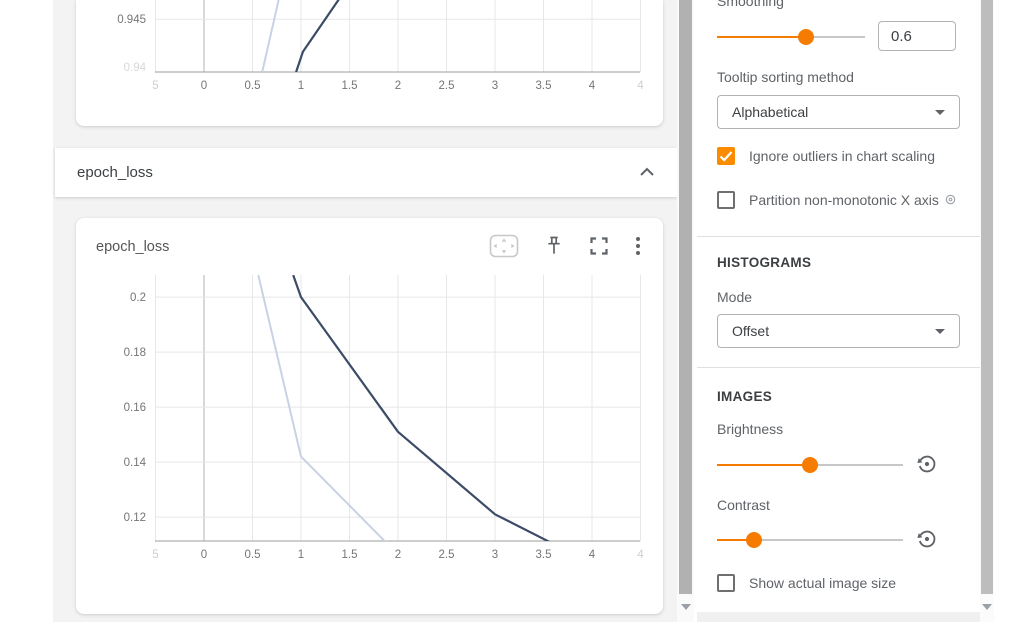  What do you see at coordinates (743, 505) in the screenshot?
I see `contrast-label: Contrast` at bounding box center [743, 505].